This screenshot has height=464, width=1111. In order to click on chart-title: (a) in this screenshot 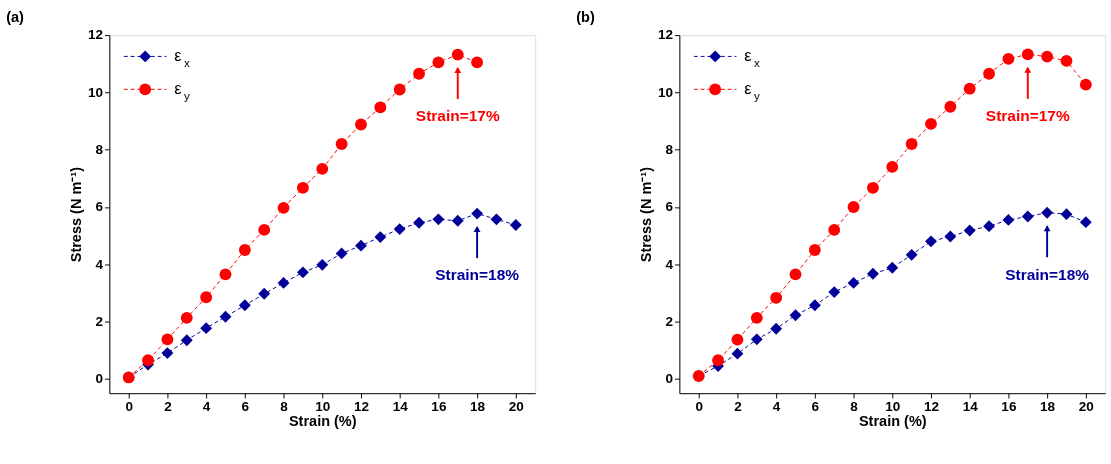, I will do `click(15, 16)`.